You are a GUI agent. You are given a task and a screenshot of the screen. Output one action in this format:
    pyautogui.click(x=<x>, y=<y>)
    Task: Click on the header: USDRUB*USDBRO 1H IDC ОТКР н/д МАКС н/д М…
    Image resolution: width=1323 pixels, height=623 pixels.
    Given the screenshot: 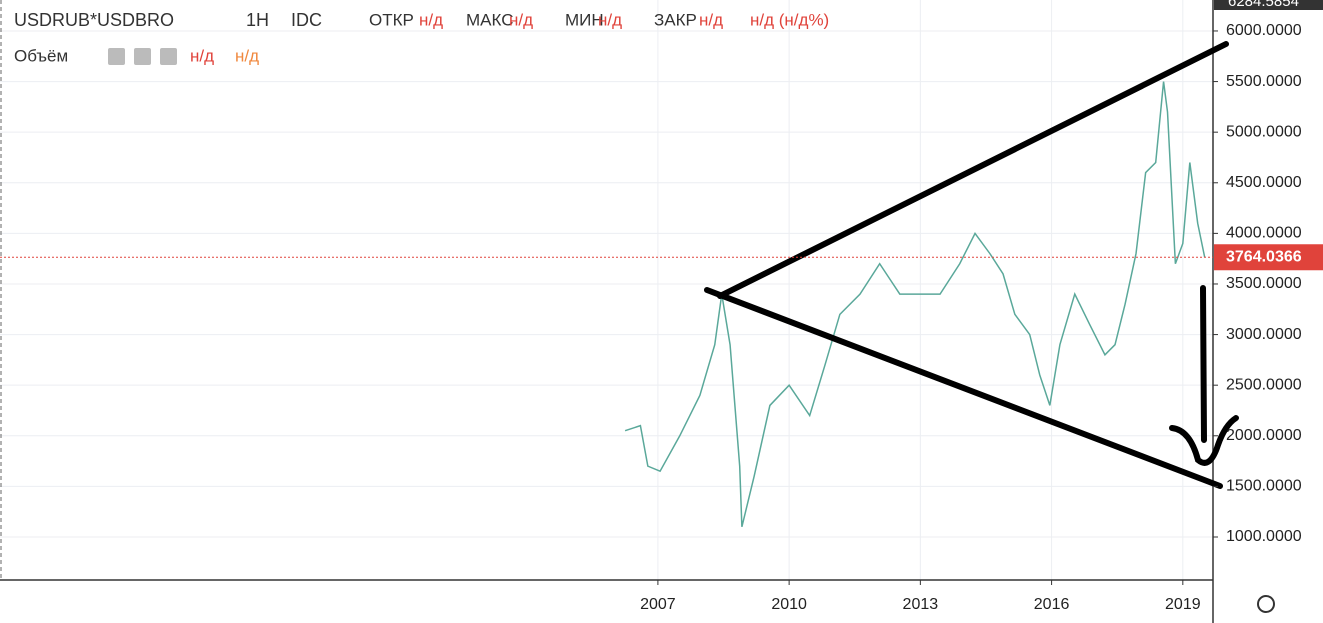 What is the action you would take?
    pyautogui.click(x=421, y=38)
    